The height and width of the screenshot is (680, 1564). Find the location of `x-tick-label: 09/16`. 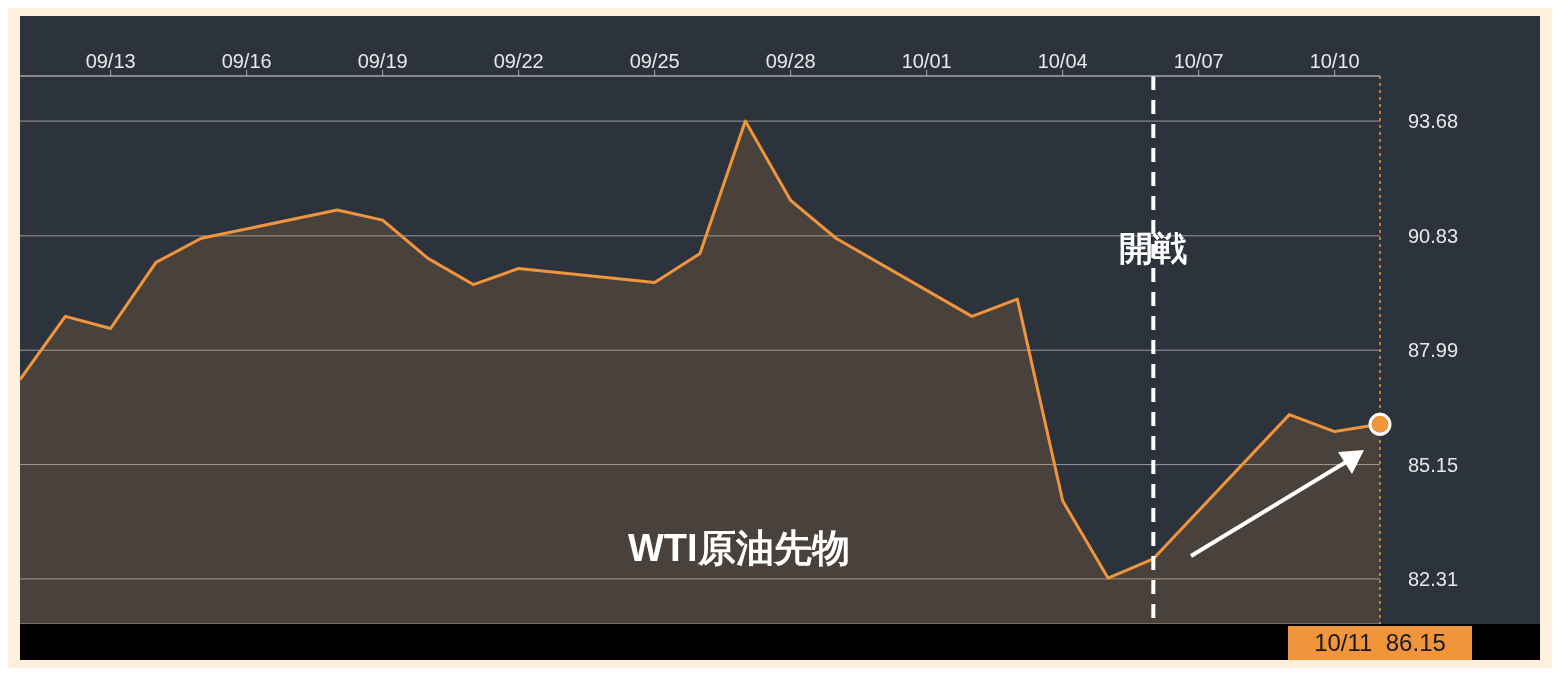

x-tick-label: 09/16 is located at coordinates (246, 61).